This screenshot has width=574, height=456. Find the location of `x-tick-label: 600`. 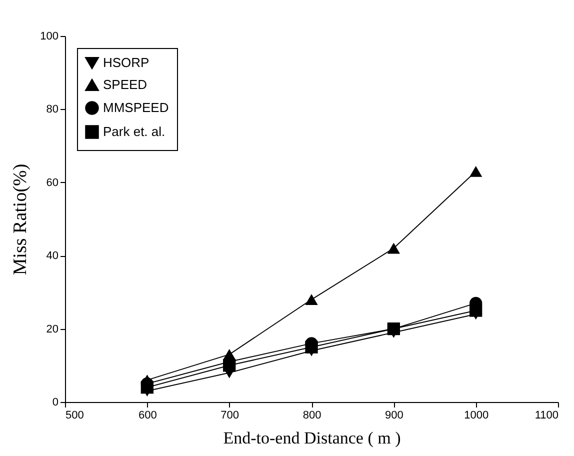

x-tick-label: 600 is located at coordinates (147, 416).